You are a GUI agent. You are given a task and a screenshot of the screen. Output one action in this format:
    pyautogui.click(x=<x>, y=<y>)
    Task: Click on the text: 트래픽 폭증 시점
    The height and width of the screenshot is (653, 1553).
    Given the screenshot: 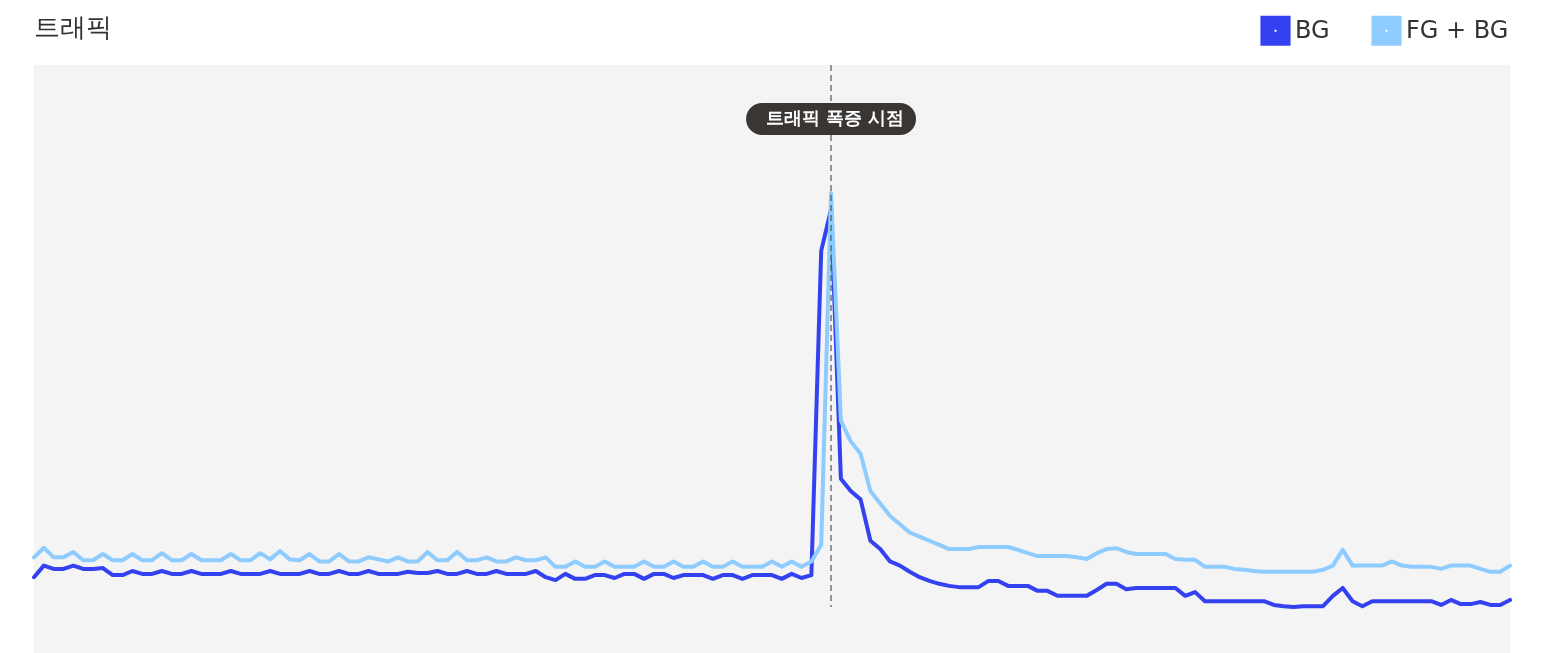 What is the action you would take?
    pyautogui.click(x=835, y=117)
    